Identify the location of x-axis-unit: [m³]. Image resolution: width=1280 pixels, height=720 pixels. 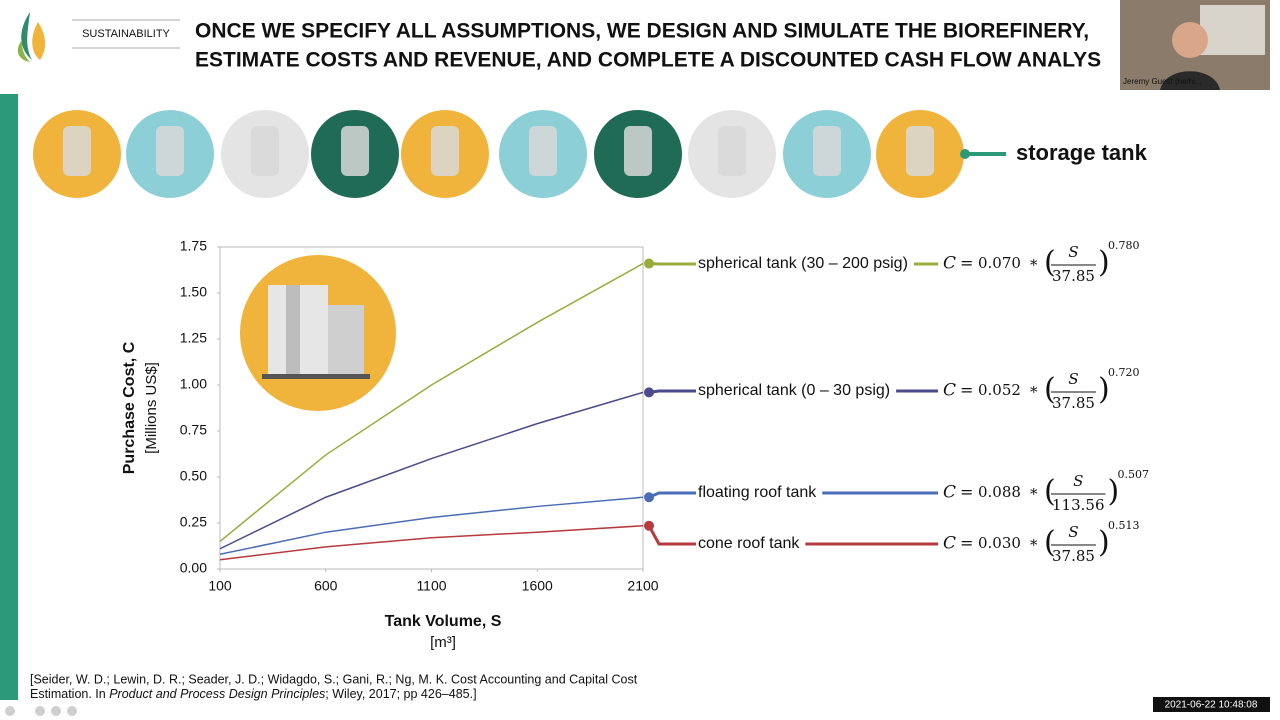
(443, 642).